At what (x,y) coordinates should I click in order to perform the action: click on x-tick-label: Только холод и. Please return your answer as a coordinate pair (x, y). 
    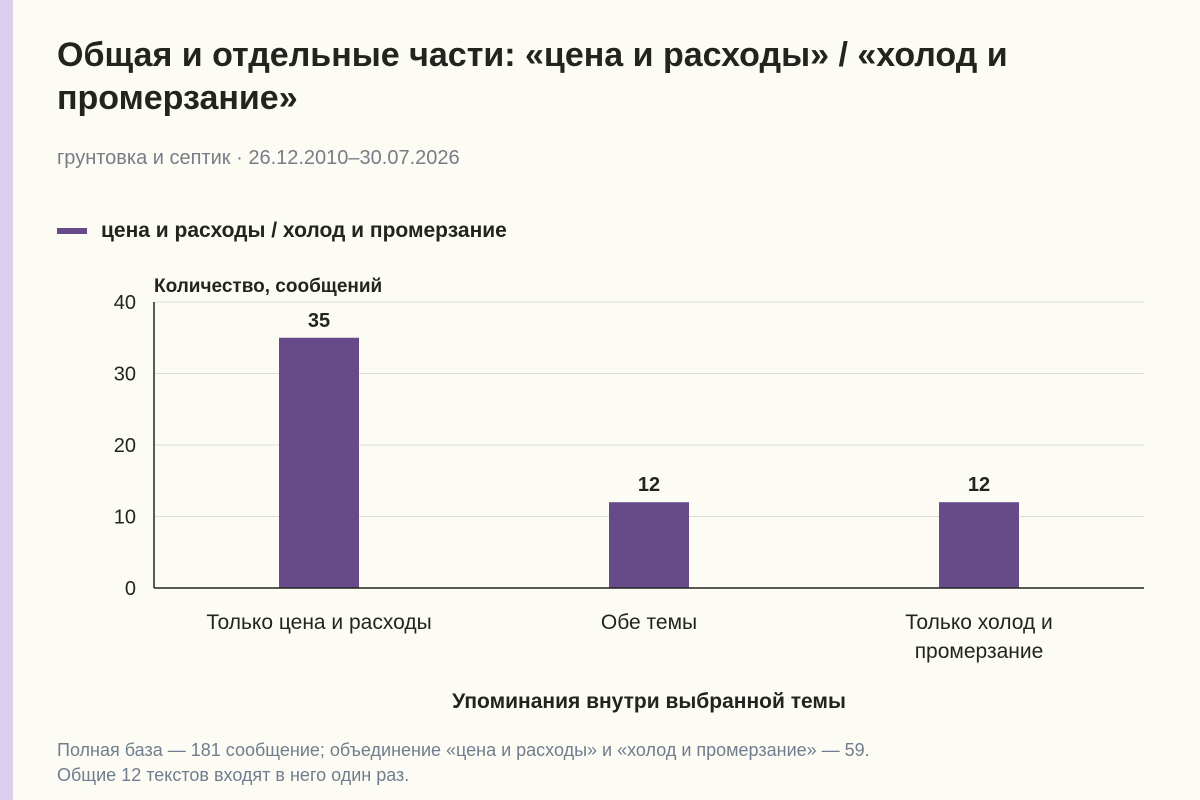
    Looking at the image, I should click on (979, 622).